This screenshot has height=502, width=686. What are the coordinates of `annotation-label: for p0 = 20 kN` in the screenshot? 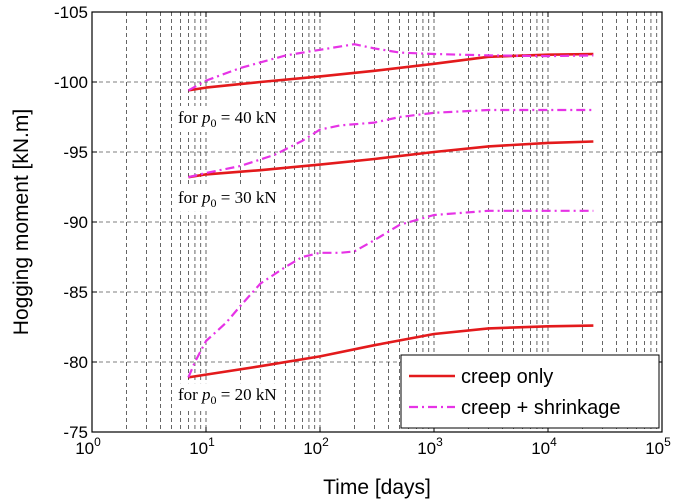 It's located at (227, 396).